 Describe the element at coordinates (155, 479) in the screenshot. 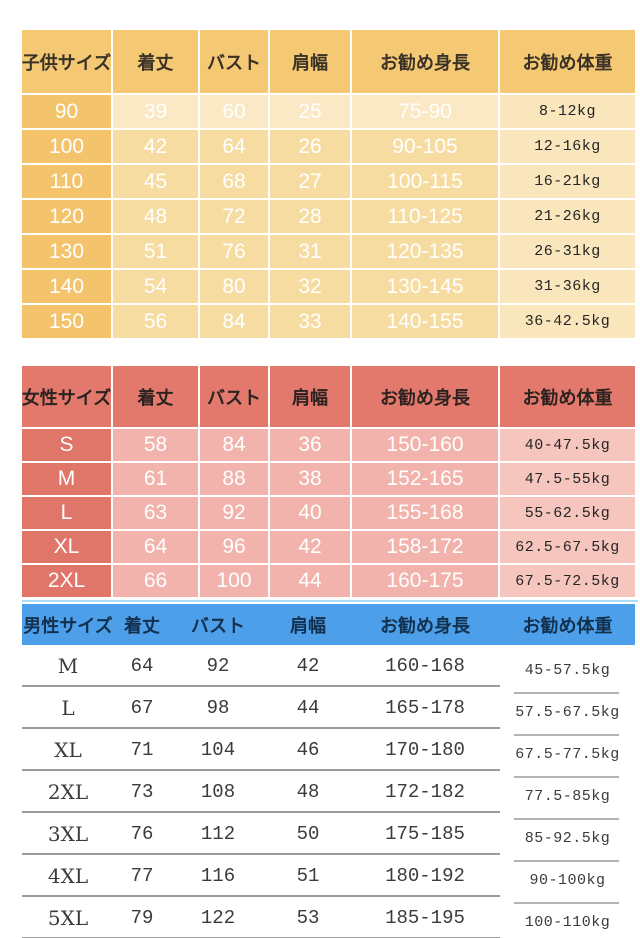

I see `value-cell: 61` at that location.